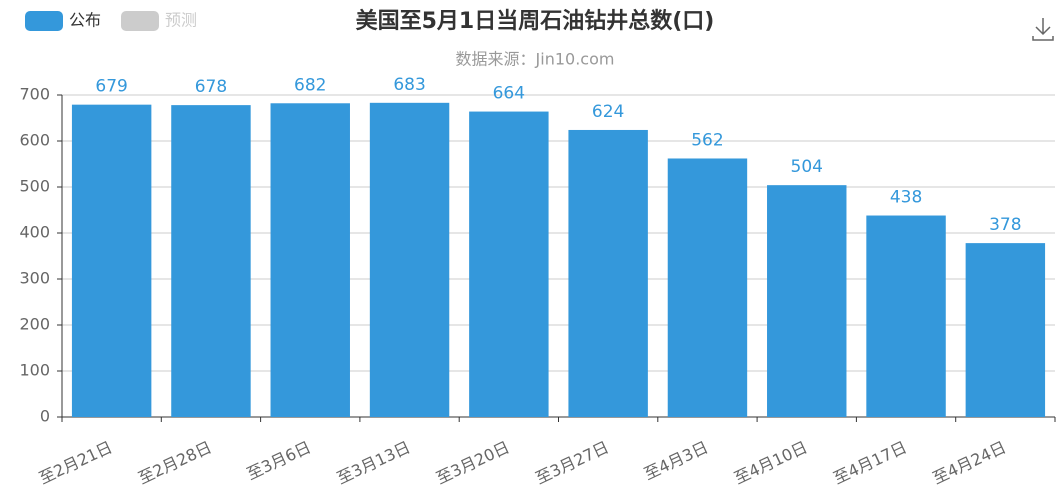 The image size is (1063, 500). I want to click on x-tick-label: 至4月17日, so click(869, 462).